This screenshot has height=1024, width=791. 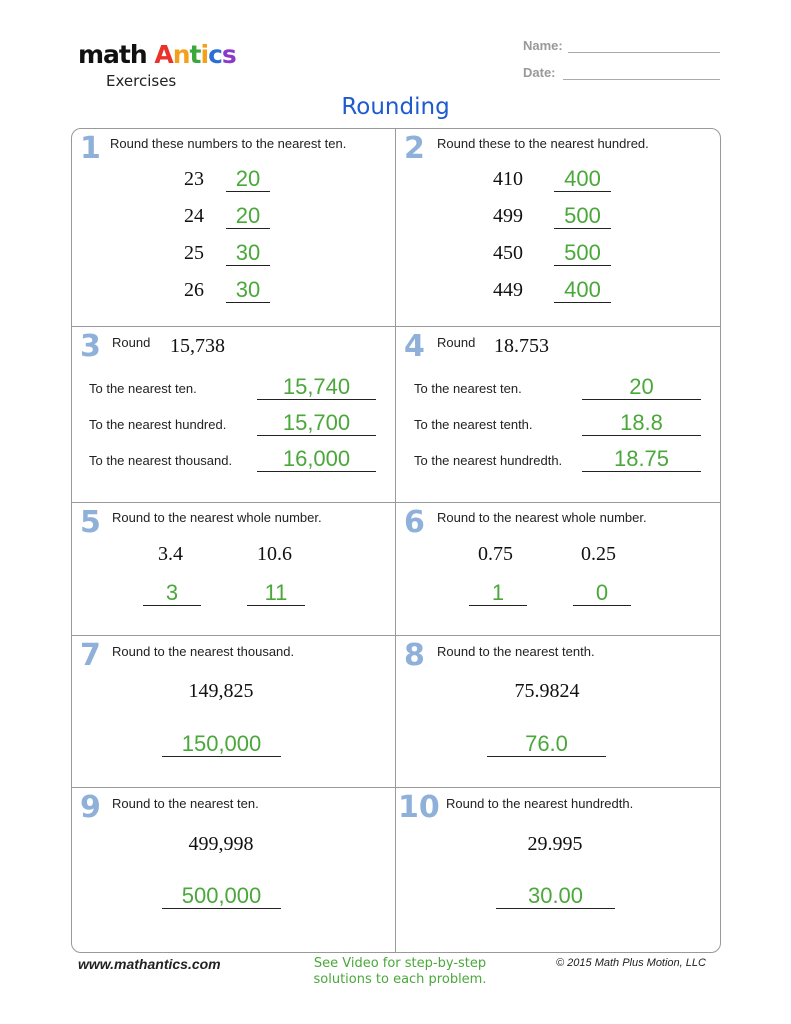 What do you see at coordinates (508, 253) in the screenshot?
I see `problem-value: 450` at bounding box center [508, 253].